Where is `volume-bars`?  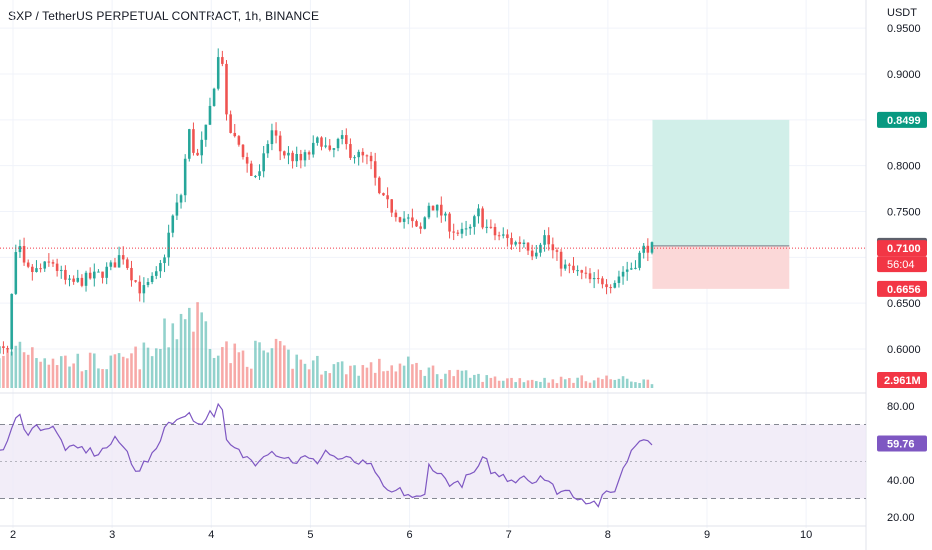 volume-bars is located at coordinates (327, 345).